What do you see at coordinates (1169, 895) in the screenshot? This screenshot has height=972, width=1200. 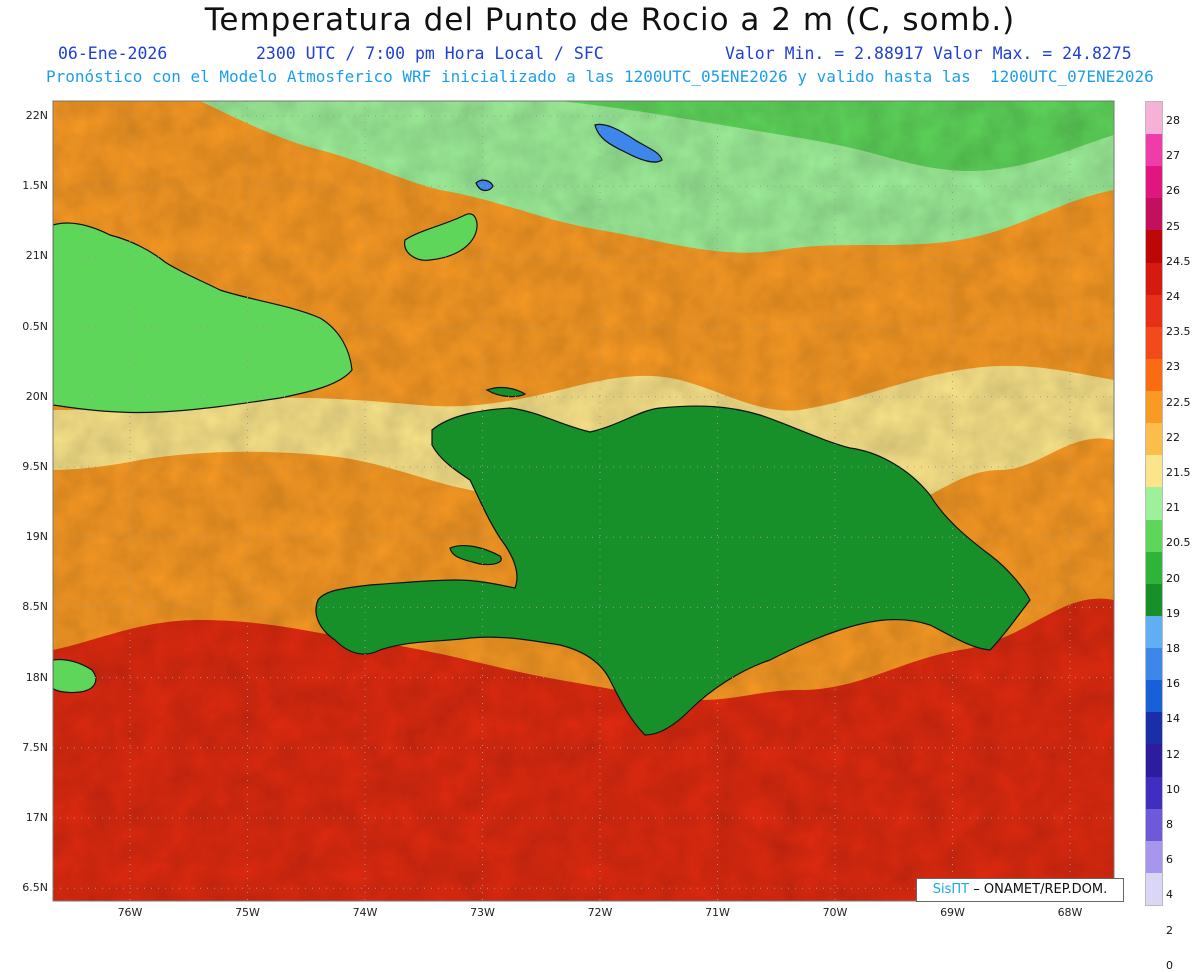 I see `legend-label: 4` at bounding box center [1169, 895].